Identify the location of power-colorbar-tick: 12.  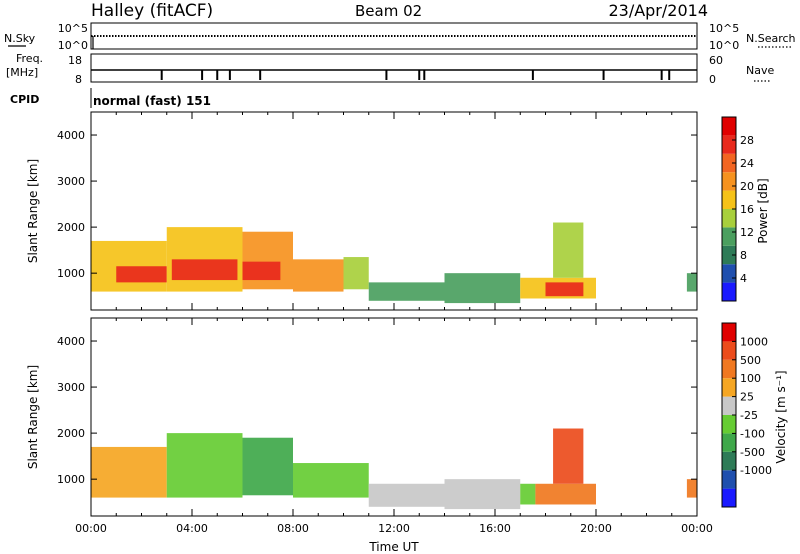
(747, 232).